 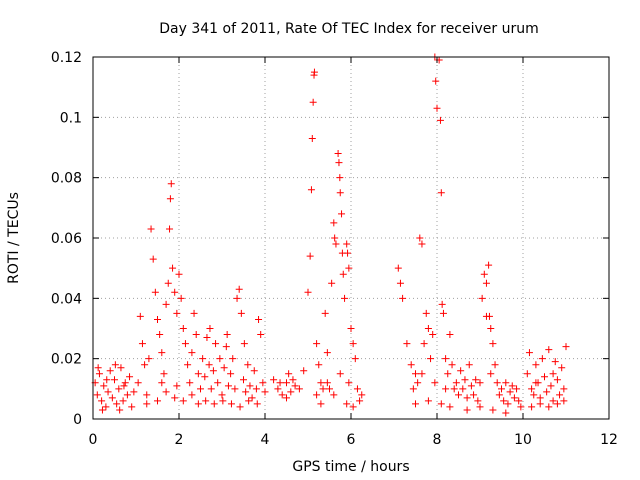 What do you see at coordinates (66, 239) in the screenshot?
I see `y-tick-labels: 0 0.02 0.04 0.06 0.08 0.1 0.12` at bounding box center [66, 239].